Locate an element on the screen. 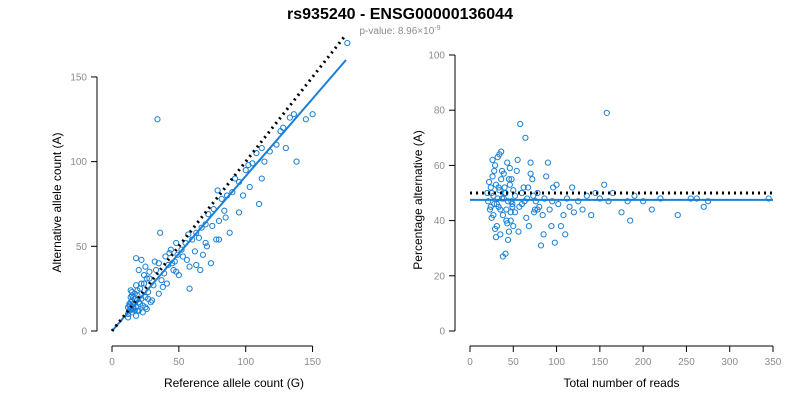 The width and height of the screenshot is (800, 400). chart-subtitle: p-value: 8.96×10-9 is located at coordinates (399, 31).